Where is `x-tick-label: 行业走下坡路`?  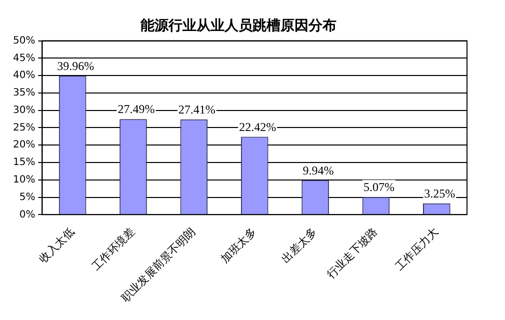 x-tick-label: 行业走下坡路 is located at coordinates (352, 253).